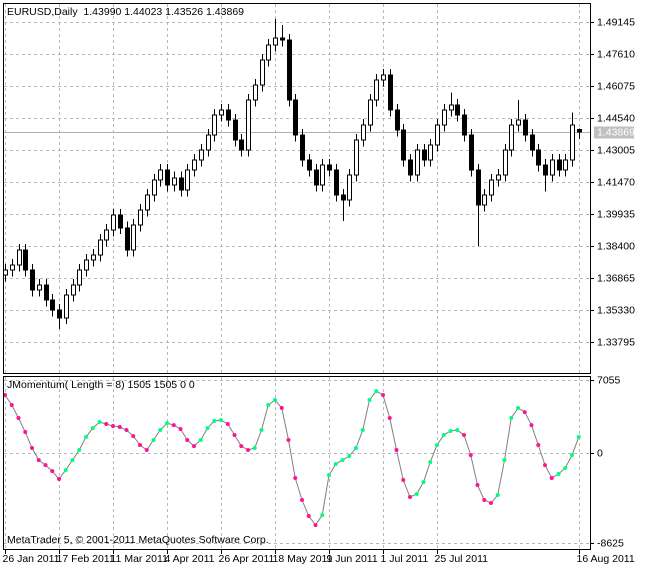 This screenshot has width=646, height=569. I want to click on y-tick-label: 1.35330, so click(616, 310).